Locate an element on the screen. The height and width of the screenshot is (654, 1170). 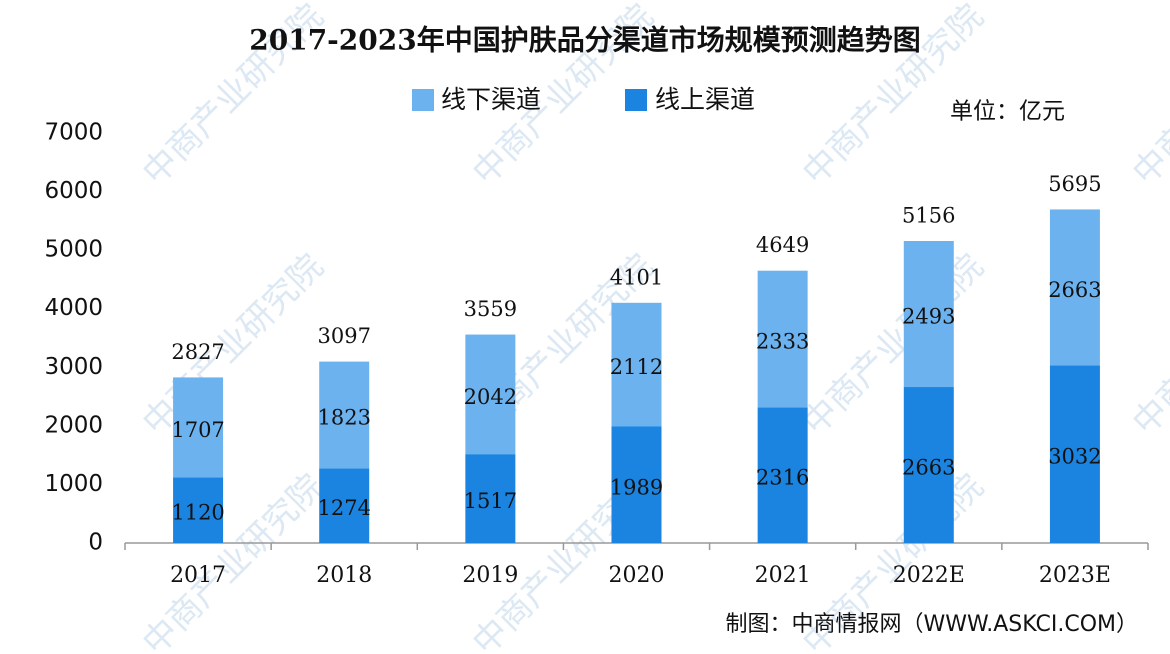
data-label: 1274 is located at coordinates (343, 508).